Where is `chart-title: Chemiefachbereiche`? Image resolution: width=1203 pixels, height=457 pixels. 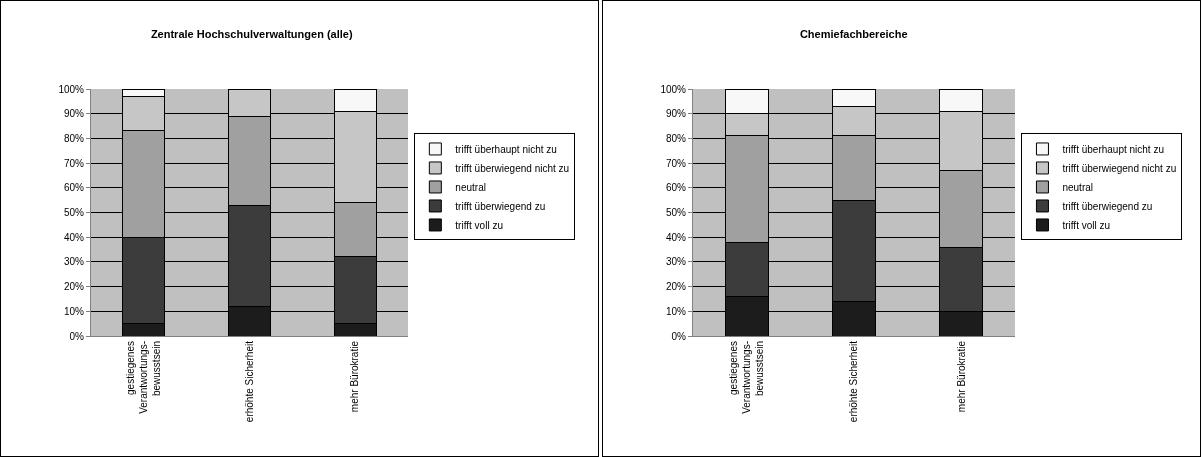
chart-title: Chemiefachbereiche is located at coordinates (853, 34).